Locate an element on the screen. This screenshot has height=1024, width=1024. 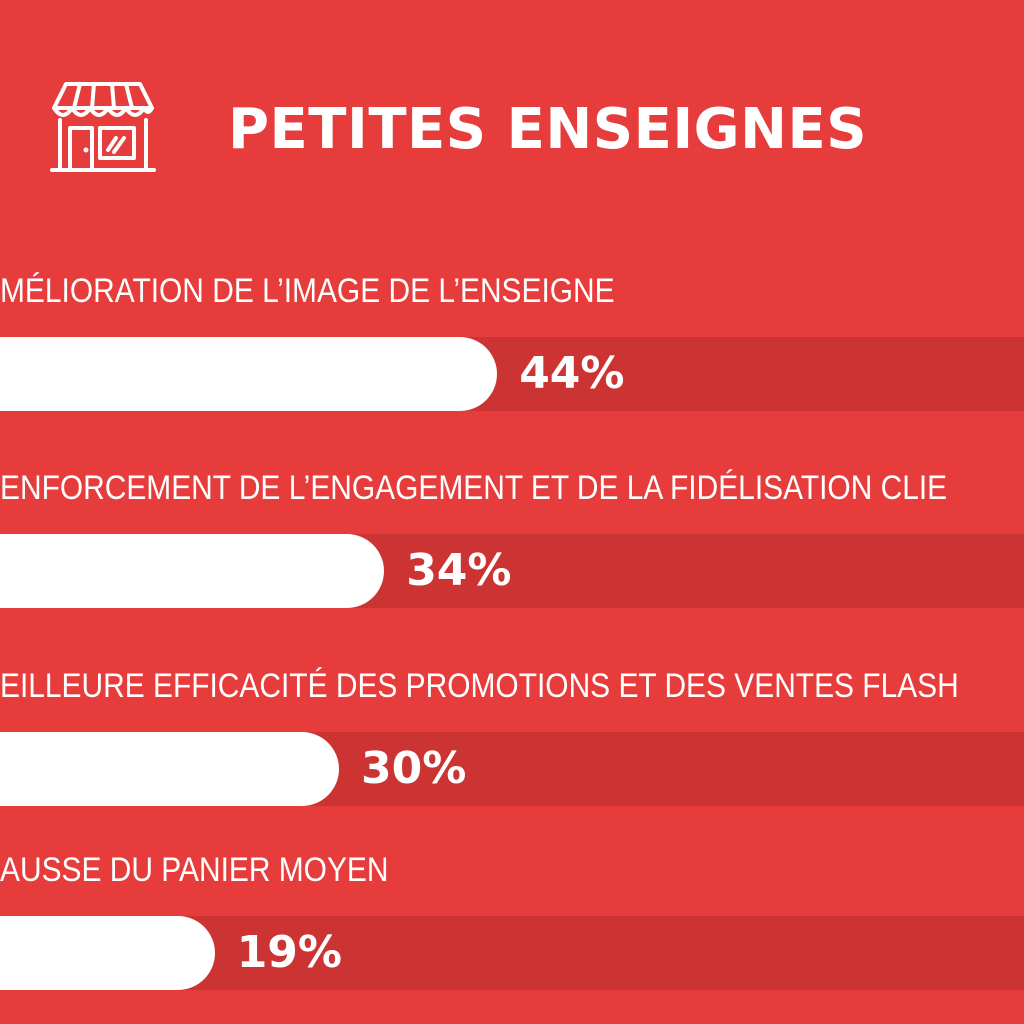
category-label: AUSSE DU PANIER MOYEN is located at coordinates (194, 870).